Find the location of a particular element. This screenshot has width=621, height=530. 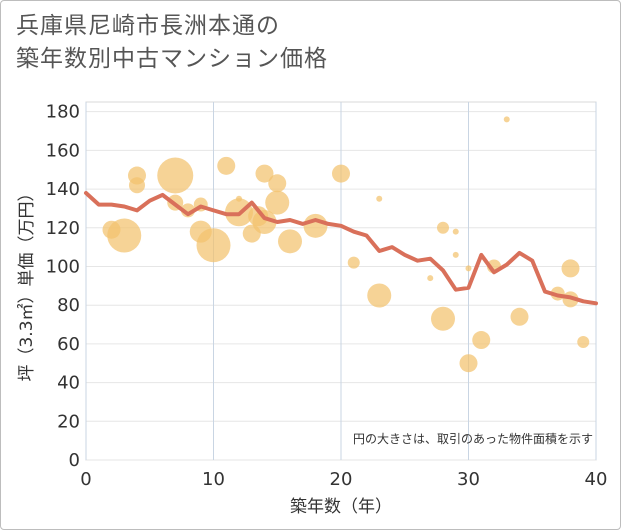

y-tick-label: 100 is located at coordinates (63, 266).